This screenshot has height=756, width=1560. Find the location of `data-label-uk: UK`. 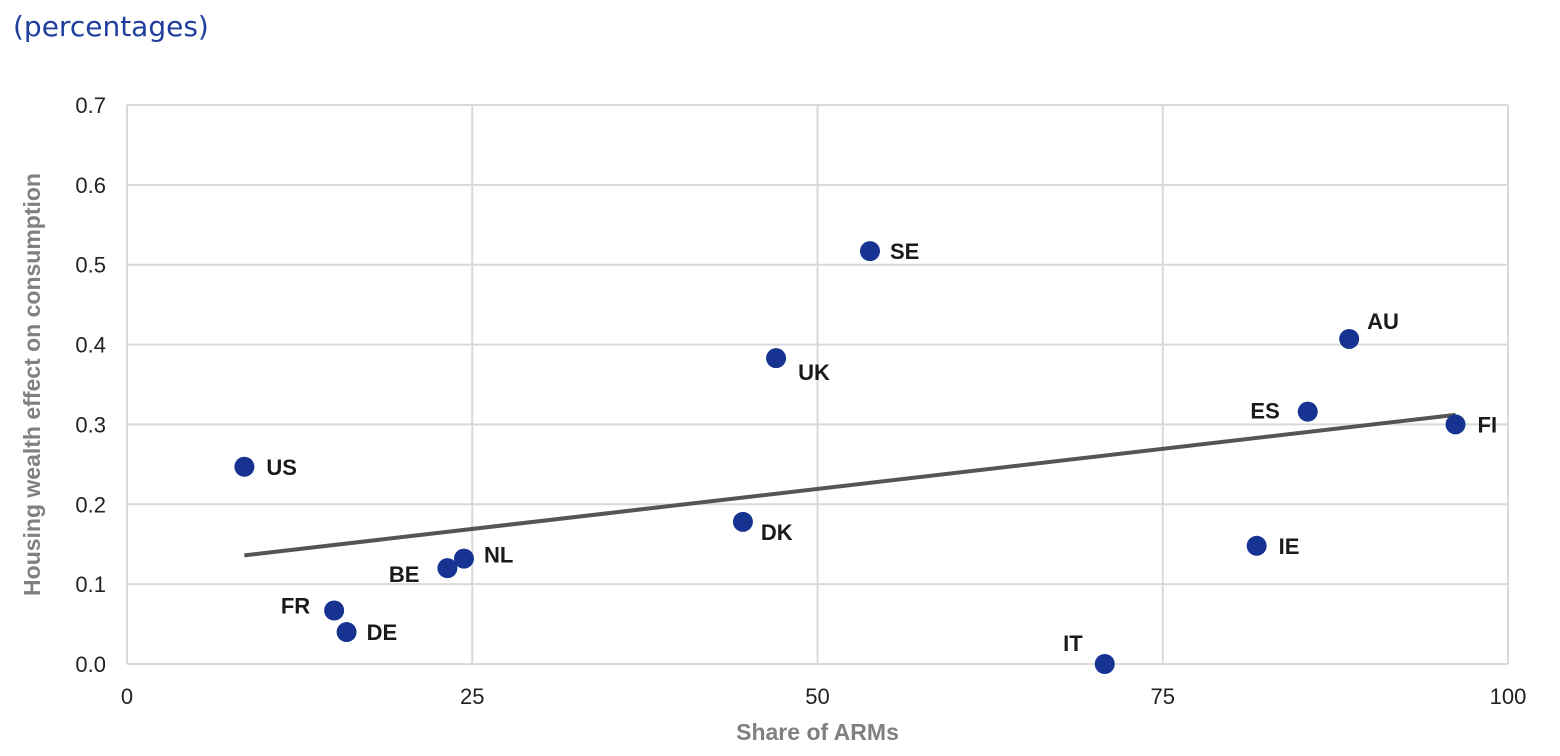

data-label-uk: UK is located at coordinates (814, 372).